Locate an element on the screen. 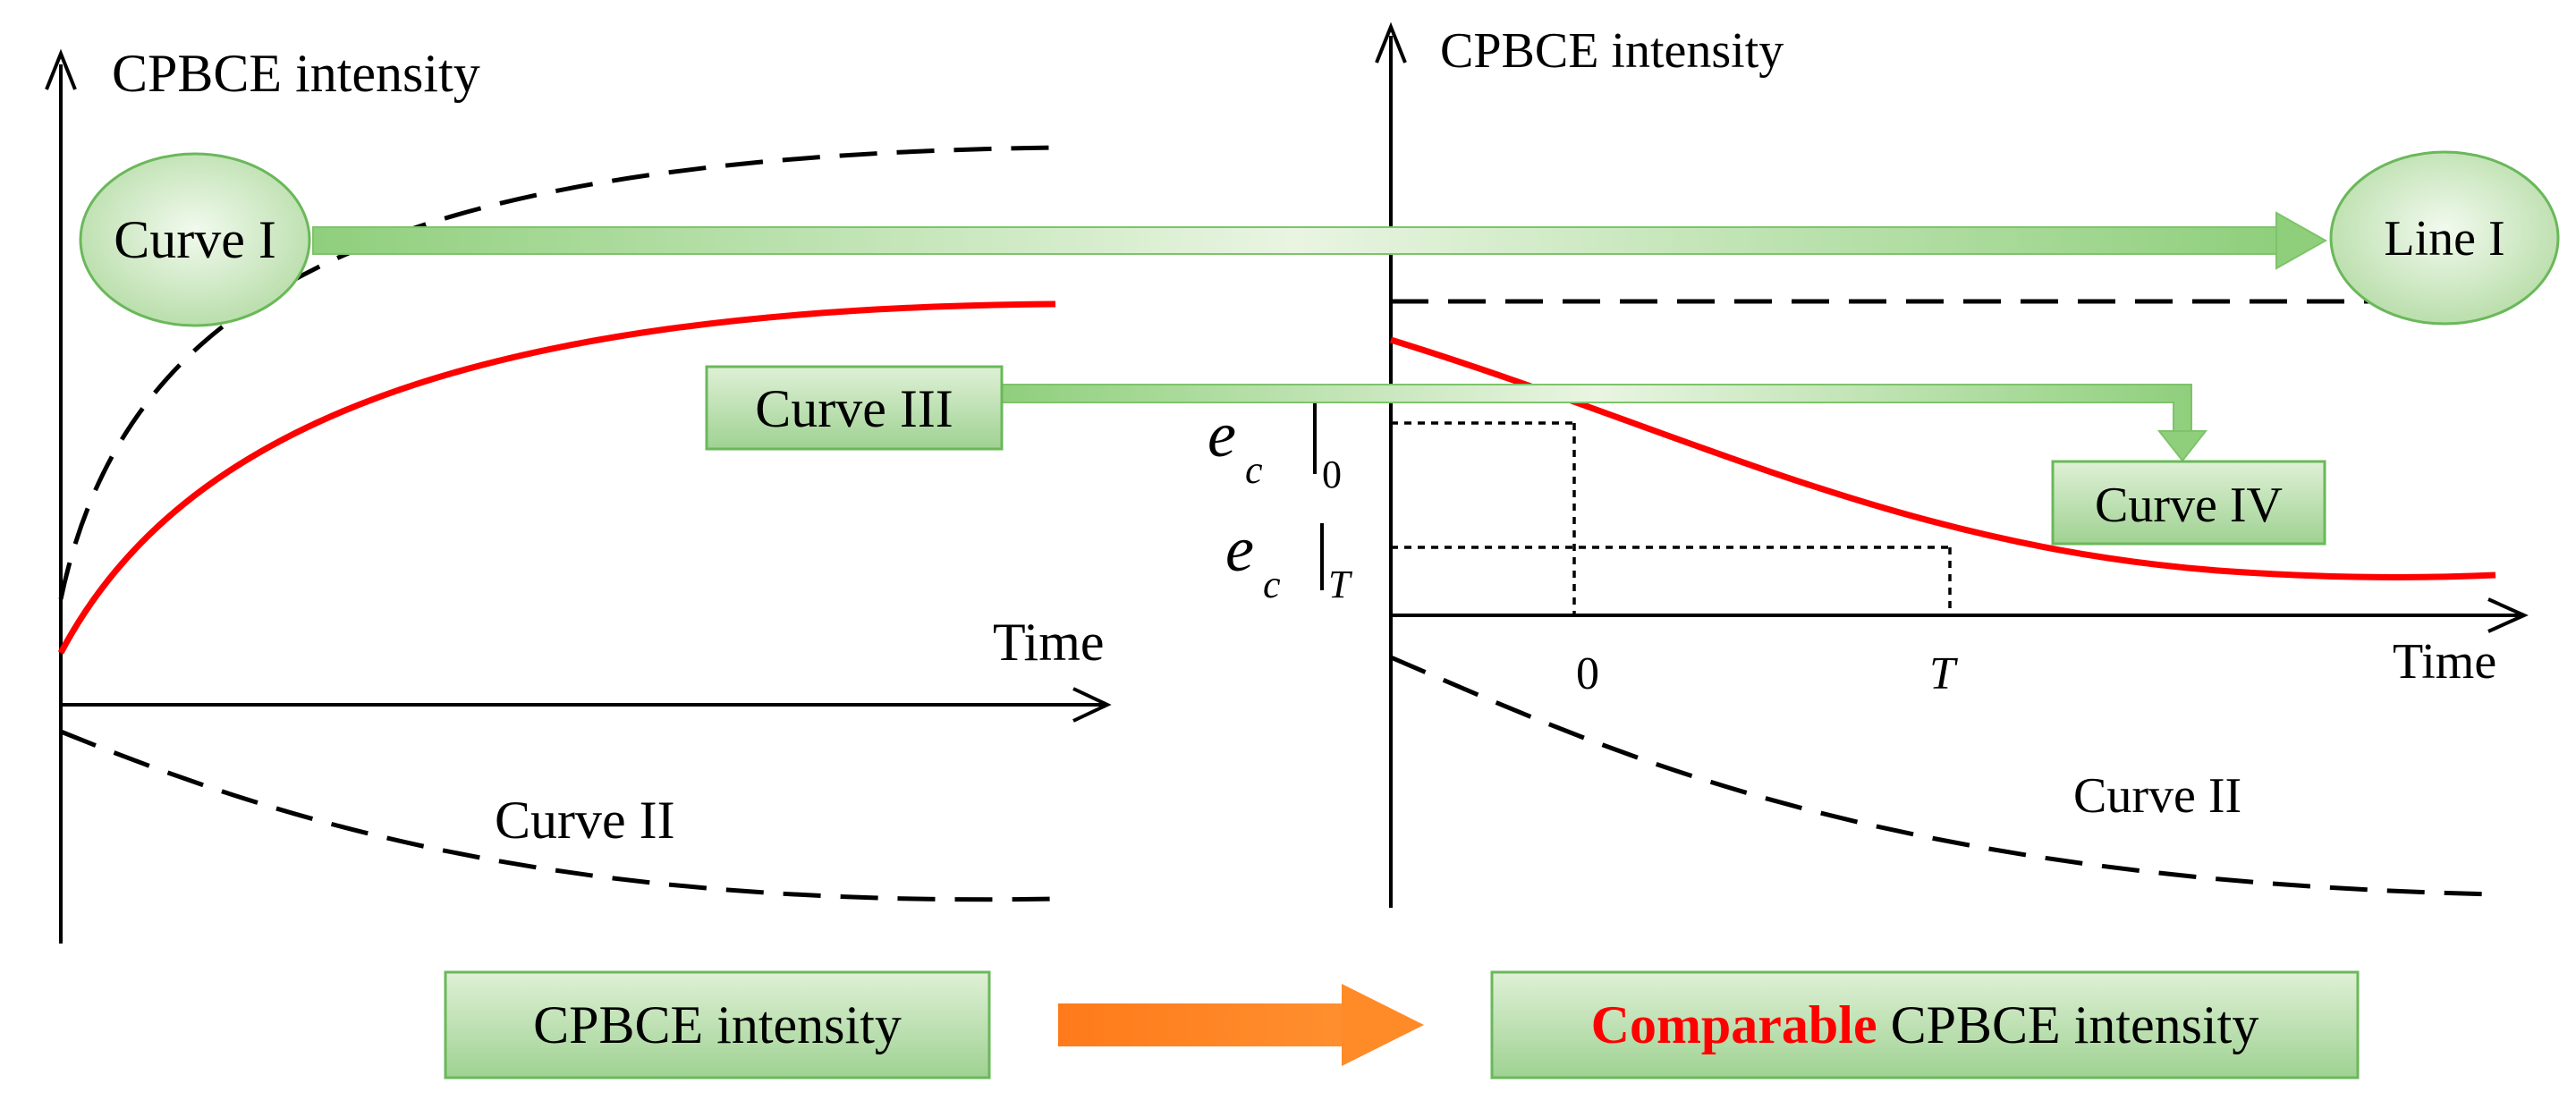 This screenshot has width=2576, height=1109. ecT-sub: T is located at coordinates (1340, 584).